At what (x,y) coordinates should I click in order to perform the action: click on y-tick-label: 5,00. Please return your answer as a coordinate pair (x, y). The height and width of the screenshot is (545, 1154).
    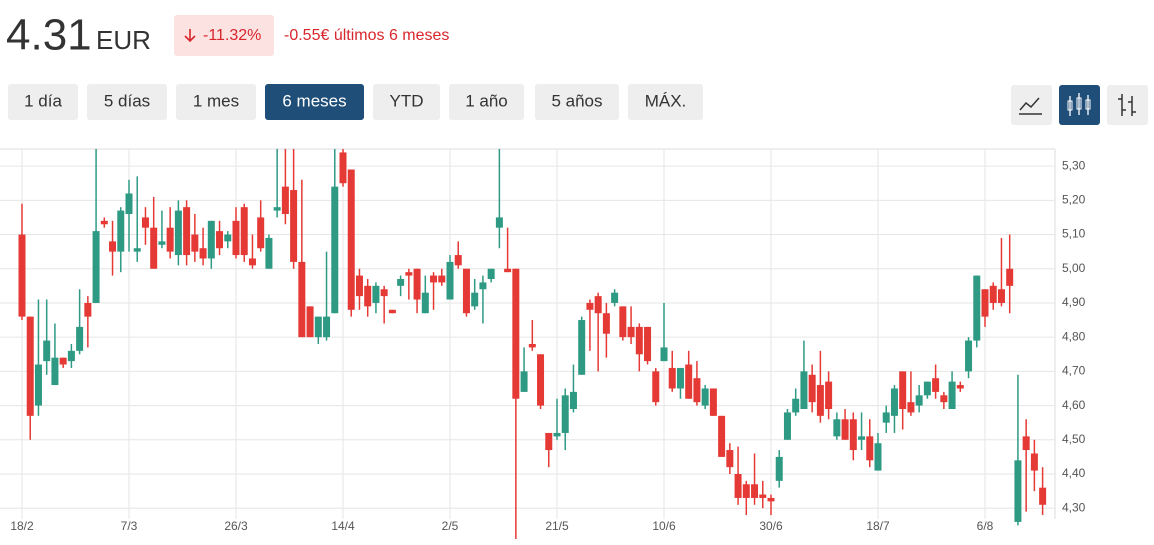
    Looking at the image, I should click on (1074, 268).